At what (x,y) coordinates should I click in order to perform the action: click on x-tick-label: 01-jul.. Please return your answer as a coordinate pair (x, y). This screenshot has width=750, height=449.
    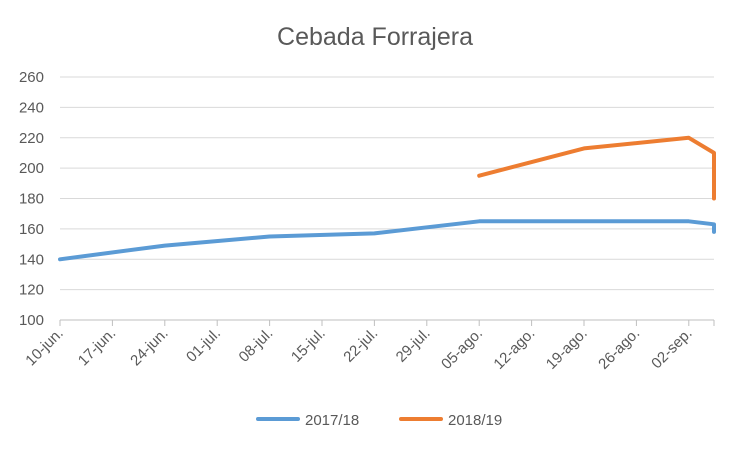
    Looking at the image, I should click on (203, 345).